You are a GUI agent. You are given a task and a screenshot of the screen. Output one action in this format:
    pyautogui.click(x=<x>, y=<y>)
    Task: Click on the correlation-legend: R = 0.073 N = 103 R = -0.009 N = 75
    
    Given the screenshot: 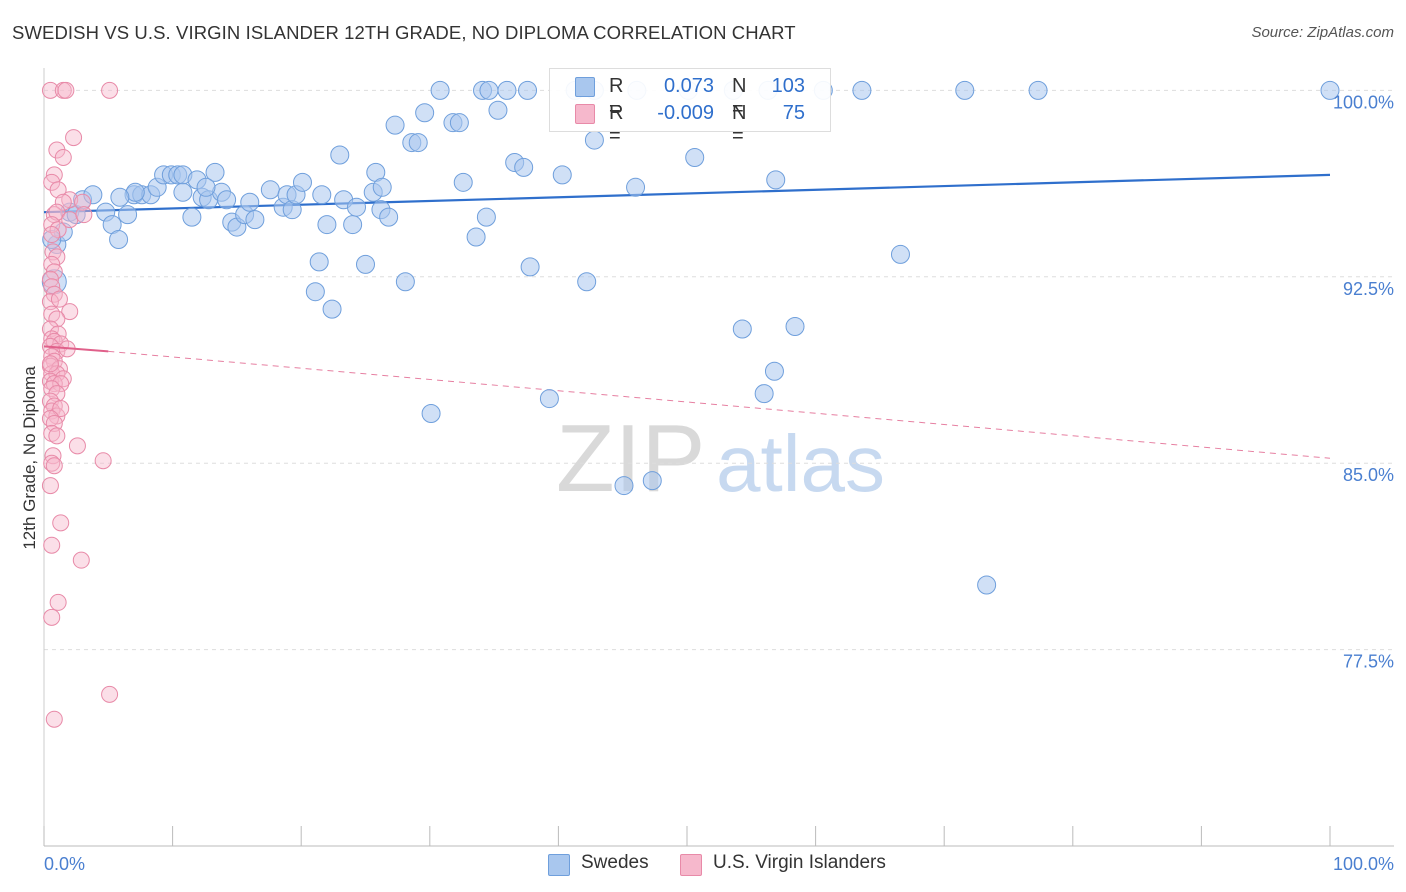 What is the action you would take?
    pyautogui.click(x=690, y=107)
    